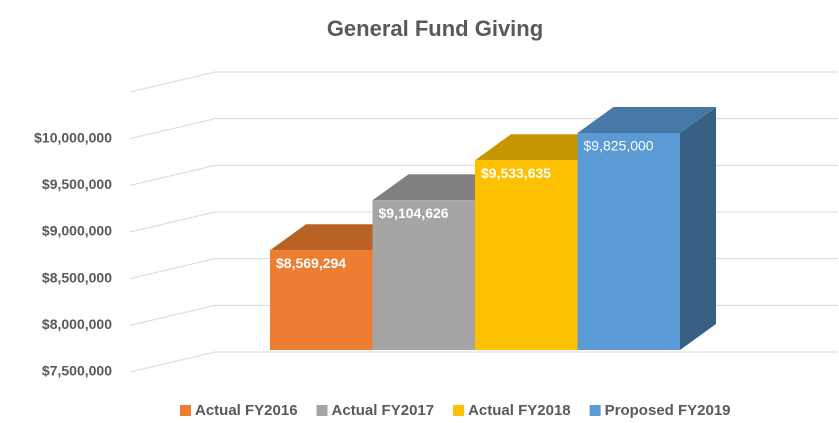  Describe the element at coordinates (519, 410) in the screenshot. I see `legend-label: Actual FY2018` at that location.